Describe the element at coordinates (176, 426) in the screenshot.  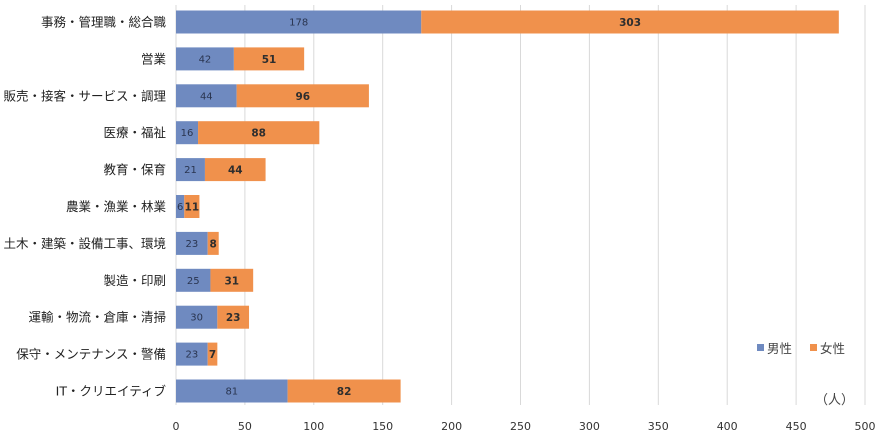
I see `x-tick-label: 0` at that location.